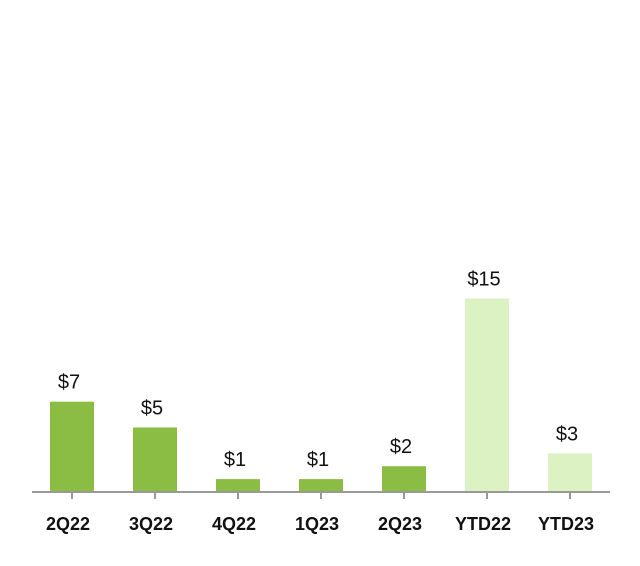 This screenshot has height=566, width=640. Describe the element at coordinates (234, 524) in the screenshot. I see `category-label-4q22: 4Q22` at that location.